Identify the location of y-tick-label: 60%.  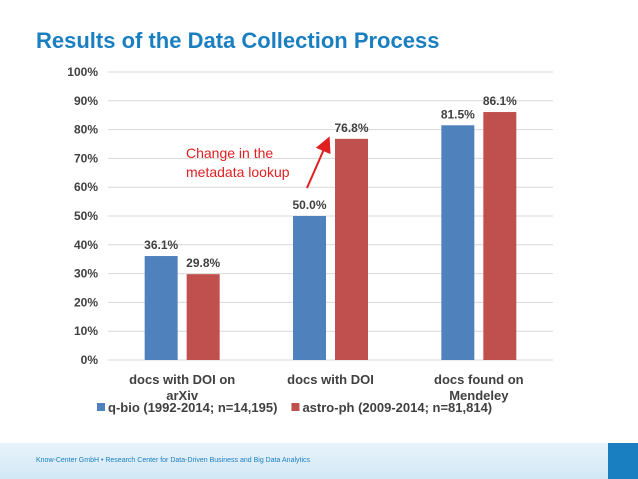
(86, 187).